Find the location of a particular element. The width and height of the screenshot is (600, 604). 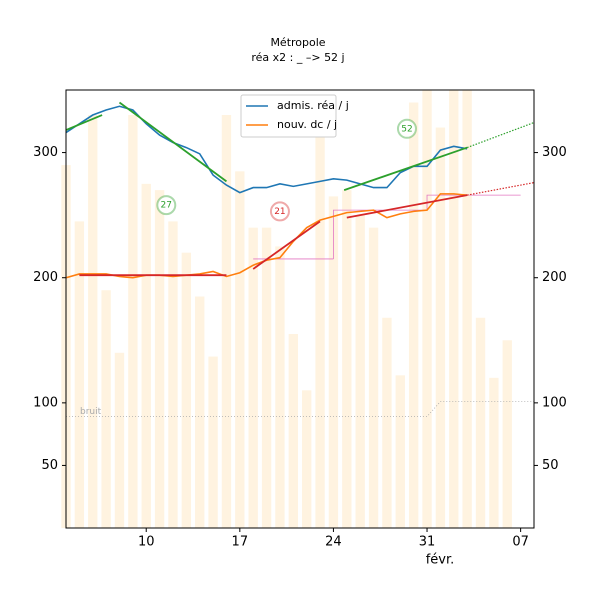

y2-tick-label: 50 is located at coordinates (550, 465).